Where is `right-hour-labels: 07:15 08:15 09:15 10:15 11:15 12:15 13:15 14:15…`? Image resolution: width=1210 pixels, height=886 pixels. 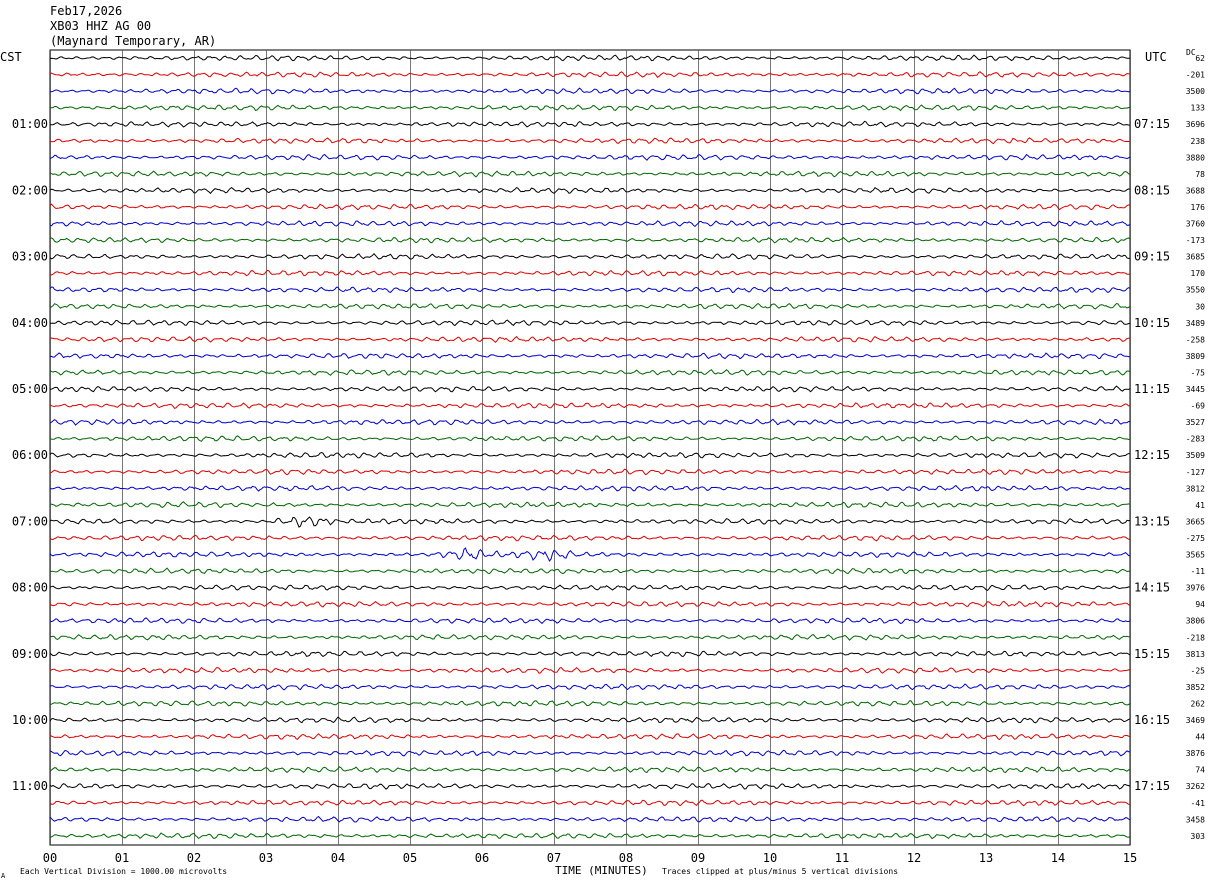
right-hour-labels: 07:15 08:15 09:15 10:15 11:15 12:15 13:15 14:15… is located at coordinates (1152, 455).